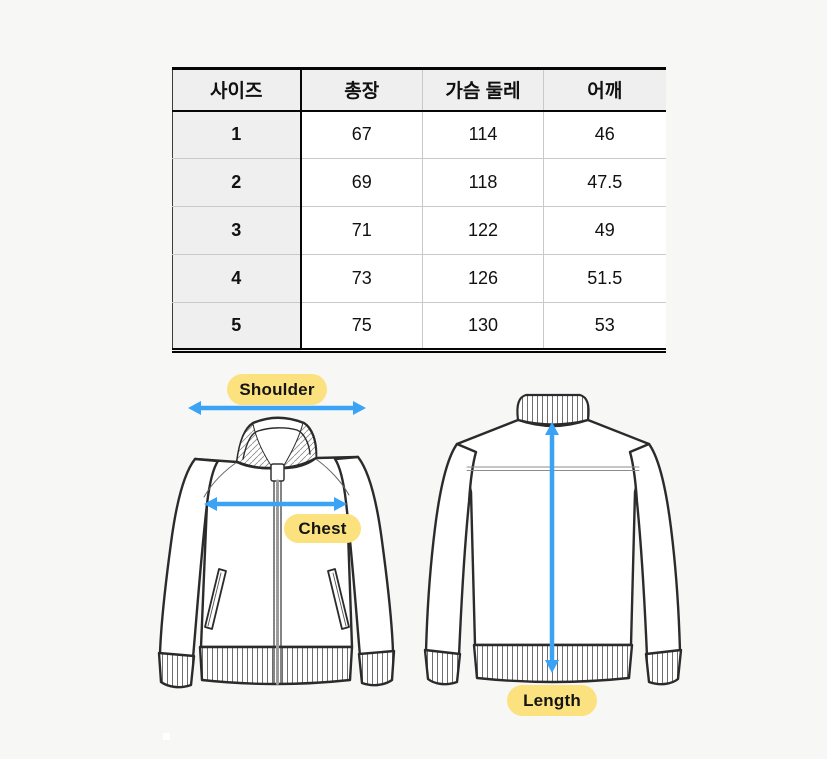 This screenshot has width=827, height=759. What do you see at coordinates (237, 278) in the screenshot?
I see `size-cell: 4` at bounding box center [237, 278].